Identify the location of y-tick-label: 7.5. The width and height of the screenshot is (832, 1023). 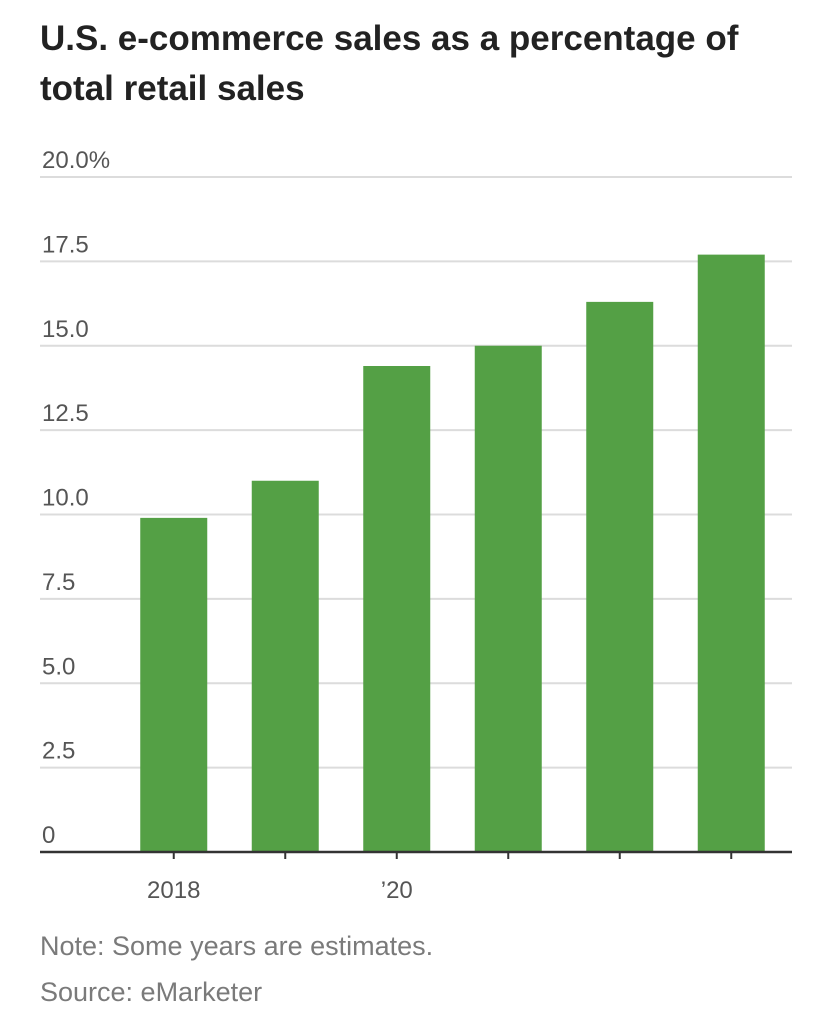
(58, 582).